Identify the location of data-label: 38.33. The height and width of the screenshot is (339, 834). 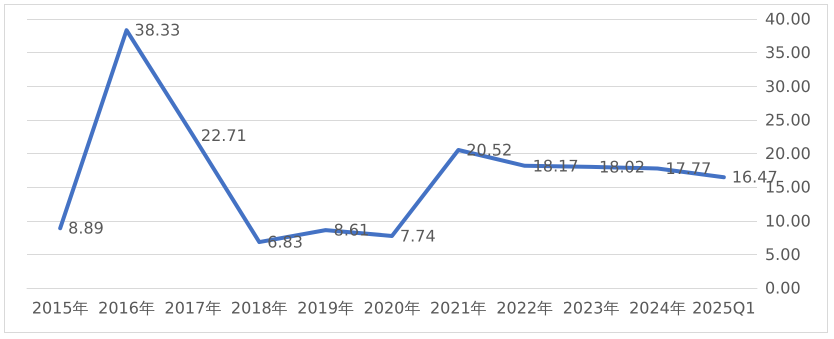
(157, 30).